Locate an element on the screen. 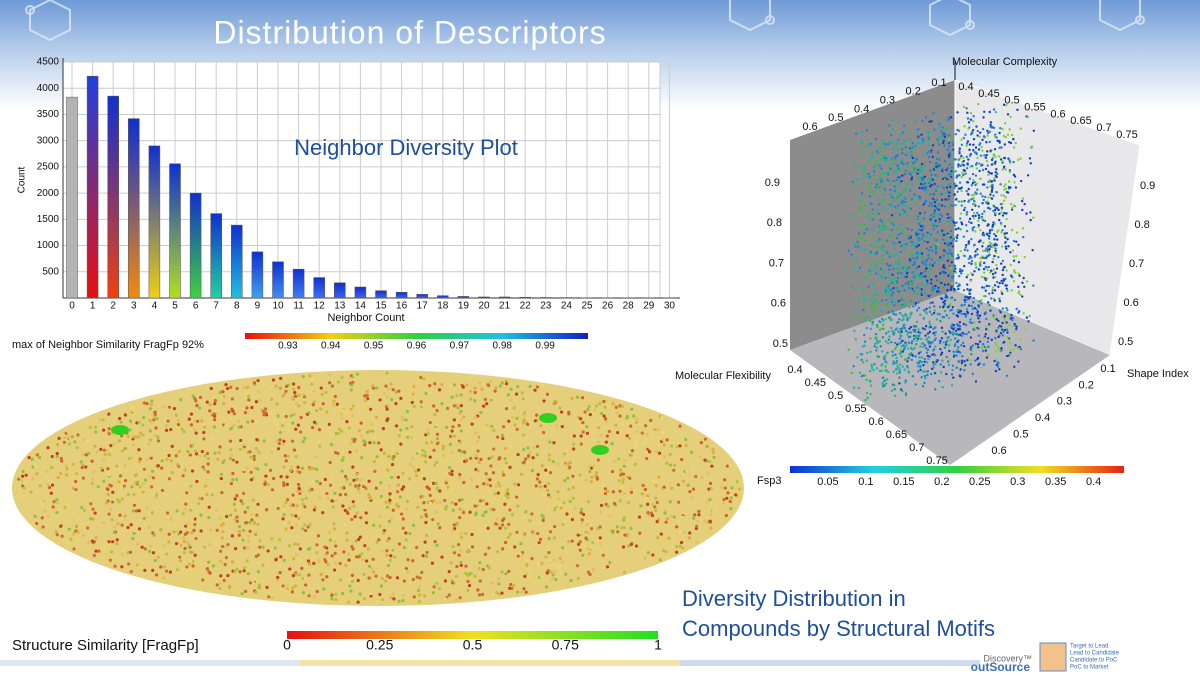 Image resolution: width=1200 pixels, height=680 pixels. bar is located at coordinates (339, 290).